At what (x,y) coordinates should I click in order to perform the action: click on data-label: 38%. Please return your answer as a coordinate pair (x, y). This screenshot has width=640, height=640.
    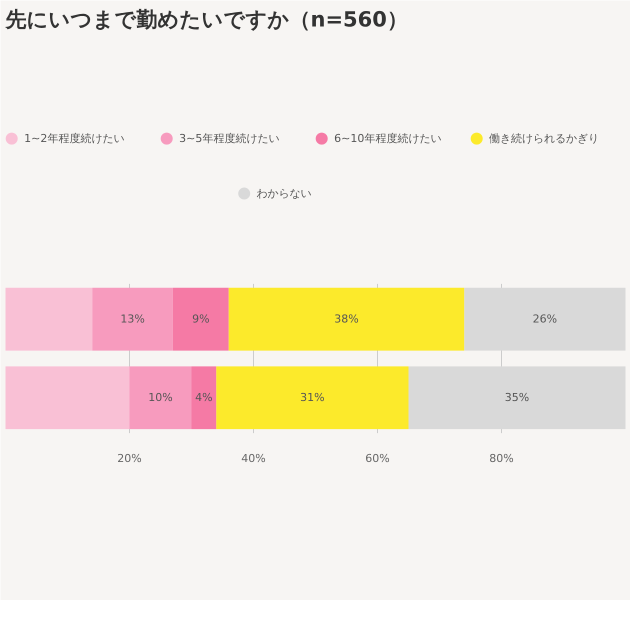
    Looking at the image, I should click on (346, 319).